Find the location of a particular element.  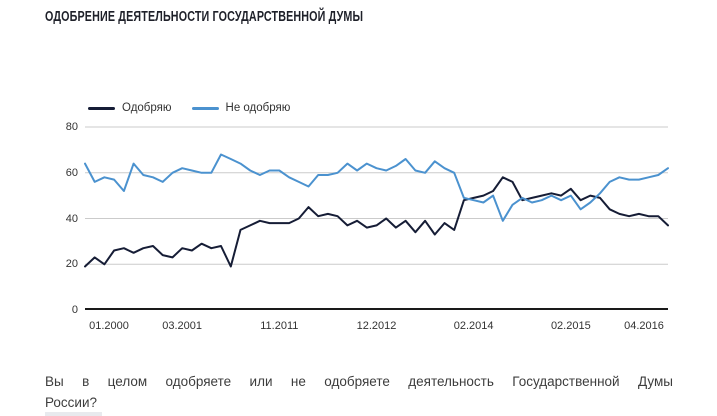

legend-line-swatch-disapprove is located at coordinates (205, 108).